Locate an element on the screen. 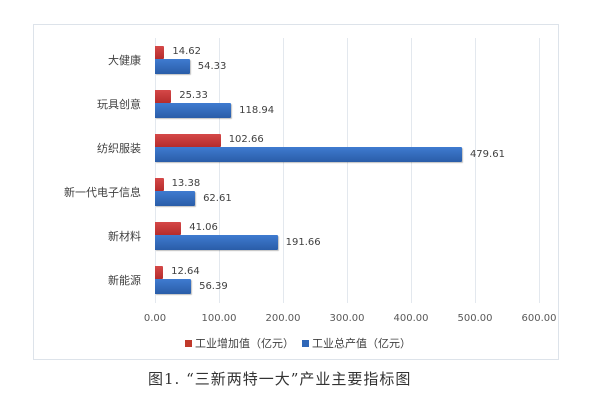  x-tick-label: 300.00 is located at coordinates (347, 318).